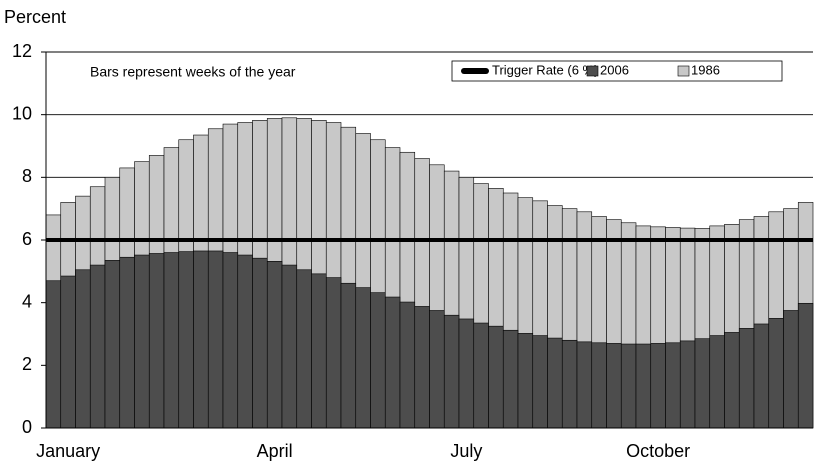  Describe the element at coordinates (466, 451) in the screenshot. I see `x-tick-label: July` at that location.